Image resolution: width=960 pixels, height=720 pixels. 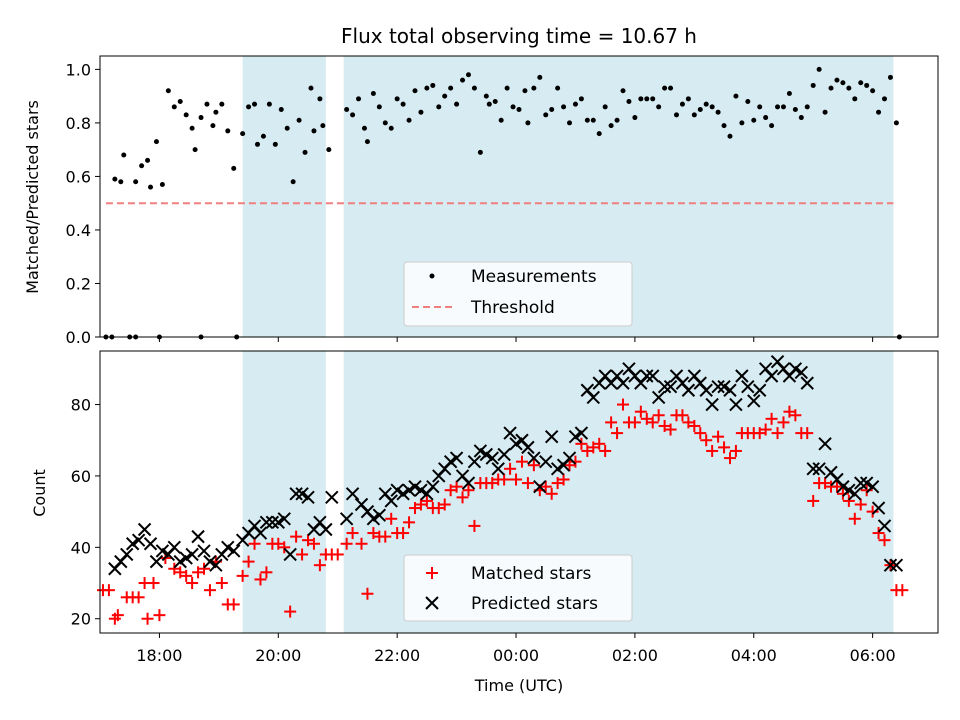 I want to click on top-legend: Measurements Threshold, so click(x=518, y=294).